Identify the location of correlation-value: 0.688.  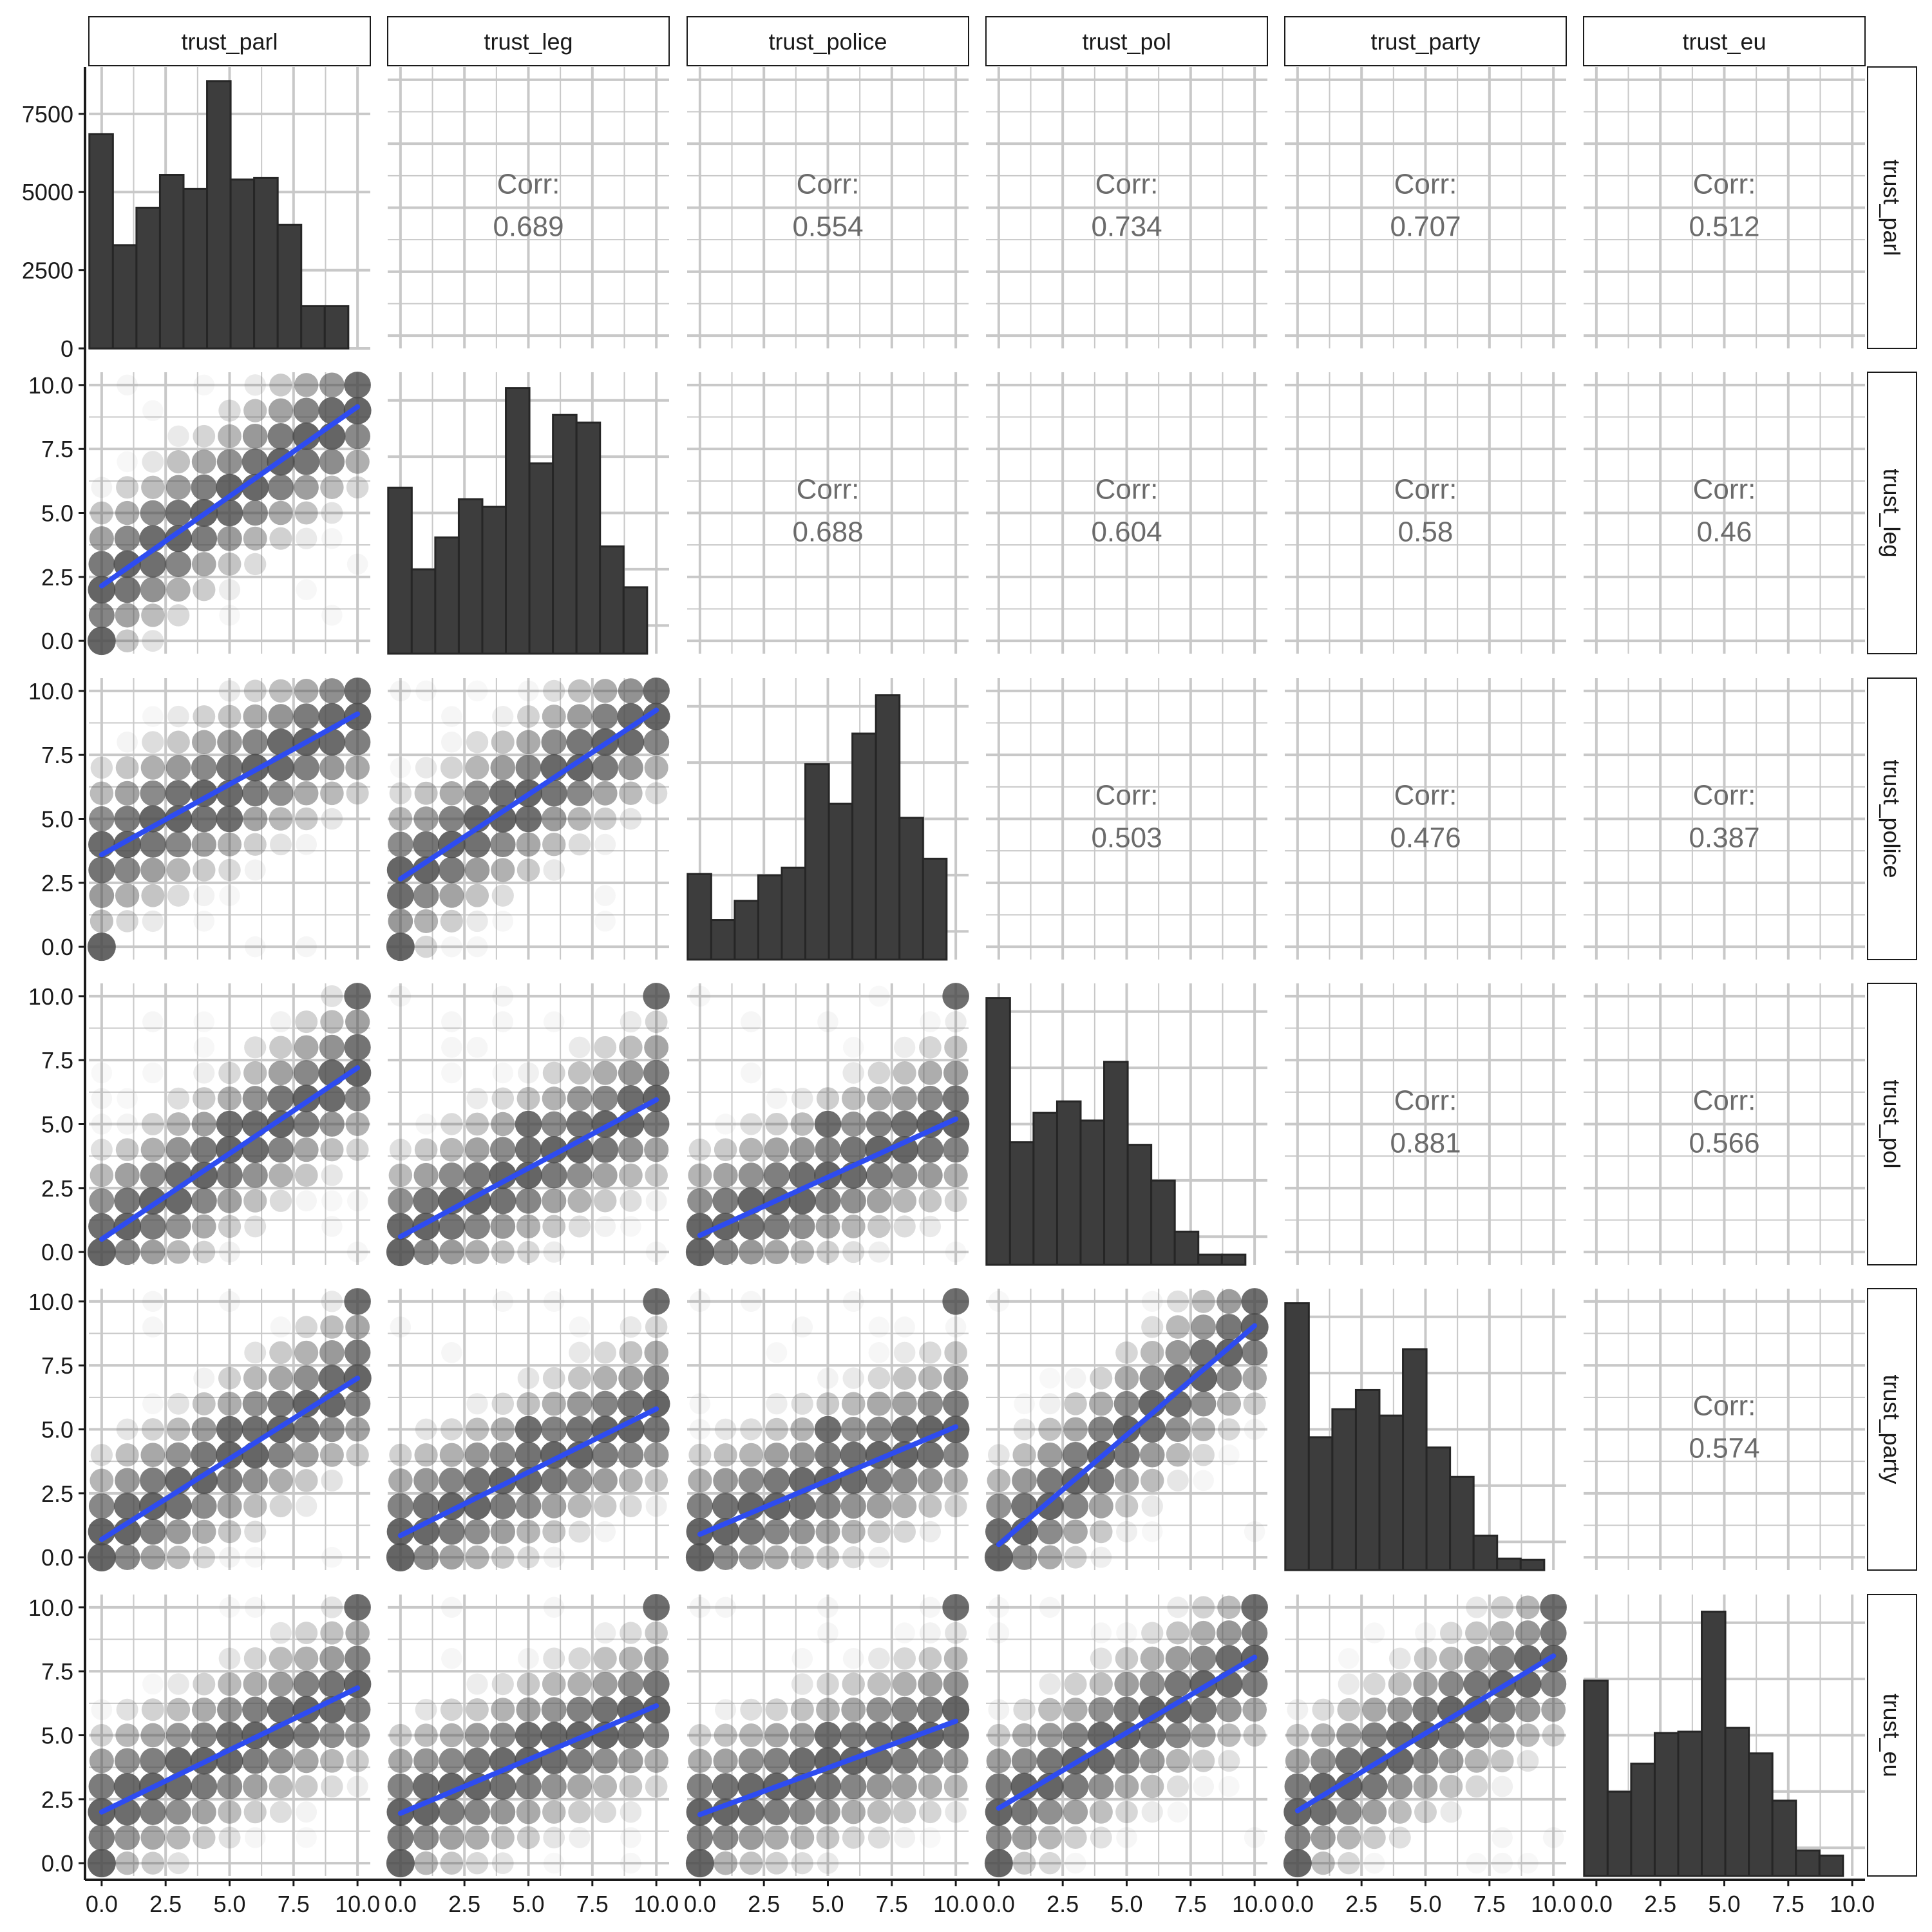
(827, 532).